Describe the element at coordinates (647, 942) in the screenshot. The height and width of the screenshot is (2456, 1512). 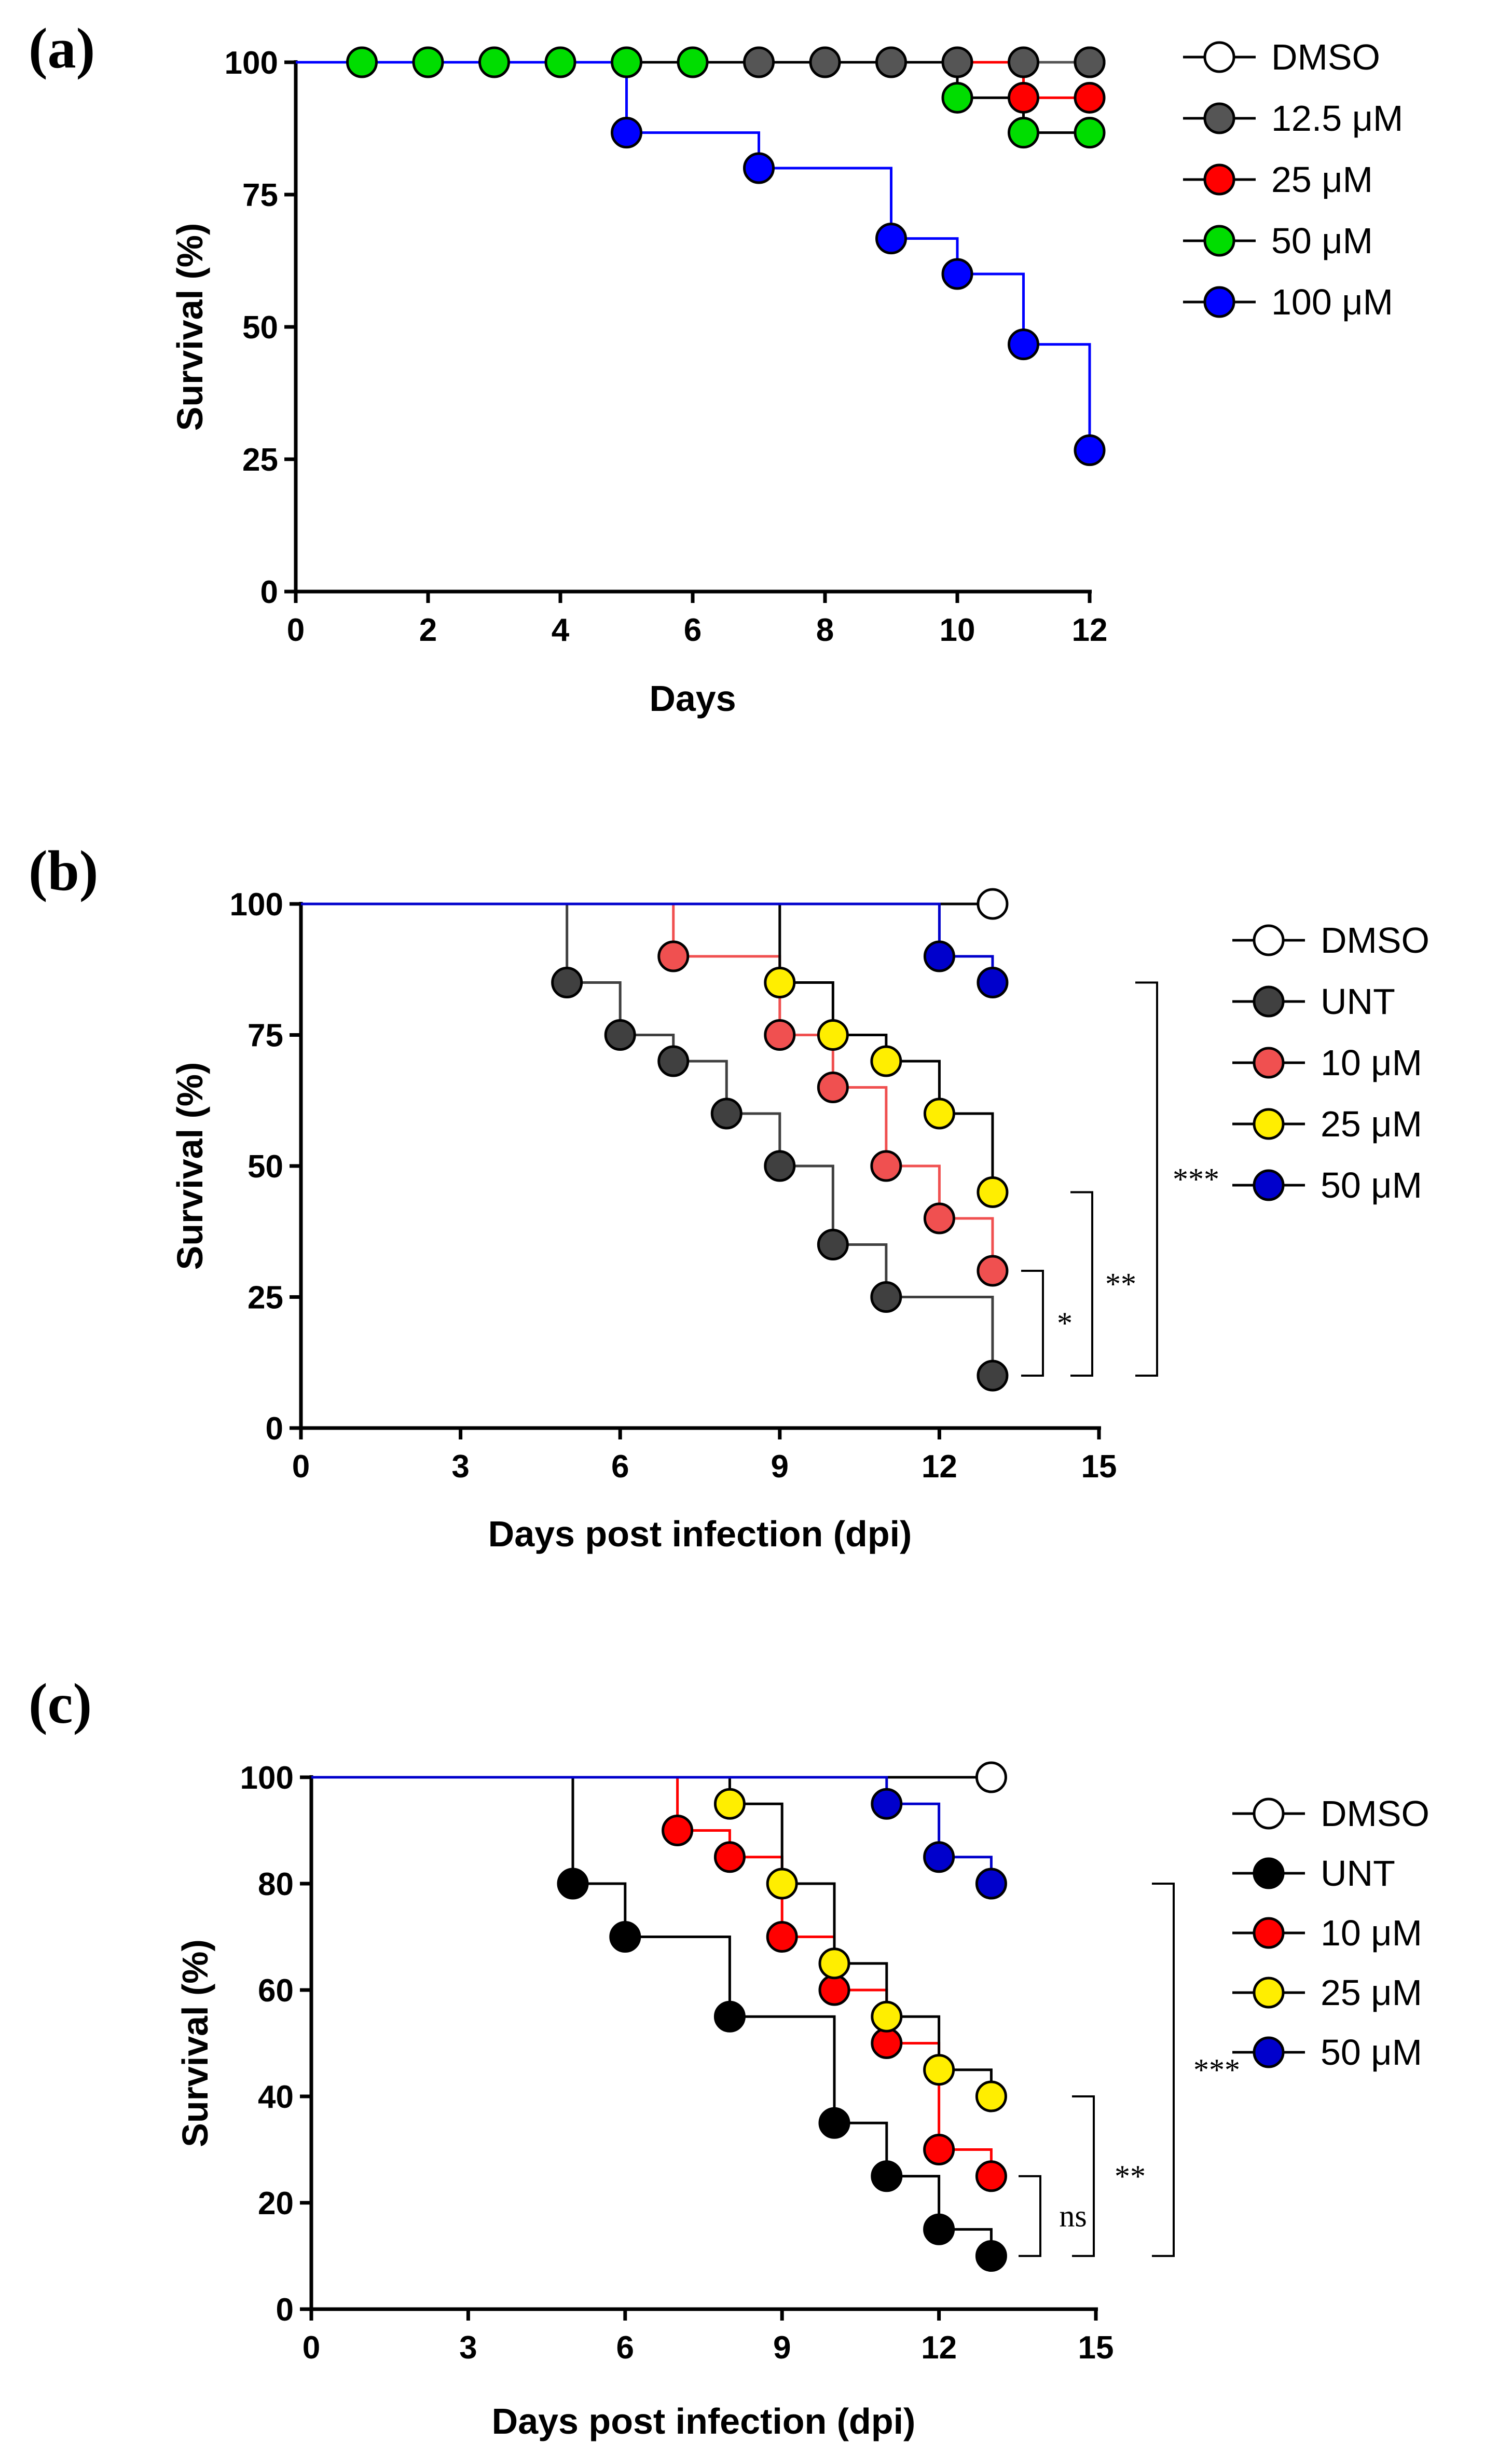
I see `series-line-50-m` at that location.